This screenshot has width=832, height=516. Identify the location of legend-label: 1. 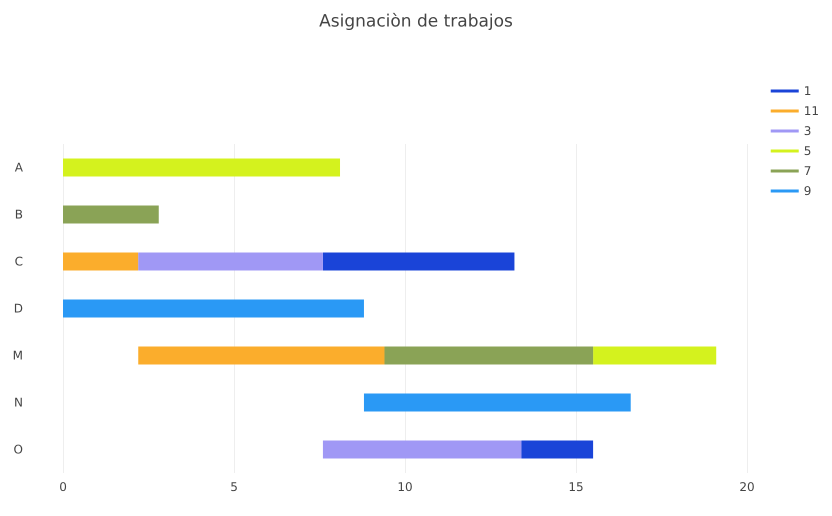
(808, 91).